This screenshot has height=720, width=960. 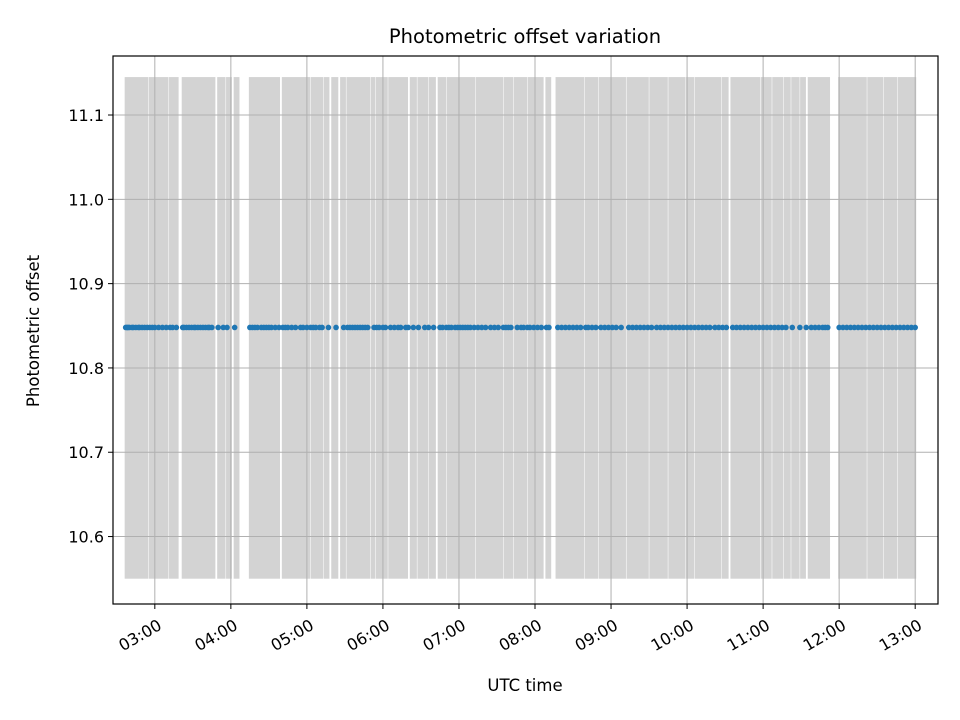 What do you see at coordinates (291, 635) in the screenshot?
I see `x-tick-label: 05:00` at bounding box center [291, 635].